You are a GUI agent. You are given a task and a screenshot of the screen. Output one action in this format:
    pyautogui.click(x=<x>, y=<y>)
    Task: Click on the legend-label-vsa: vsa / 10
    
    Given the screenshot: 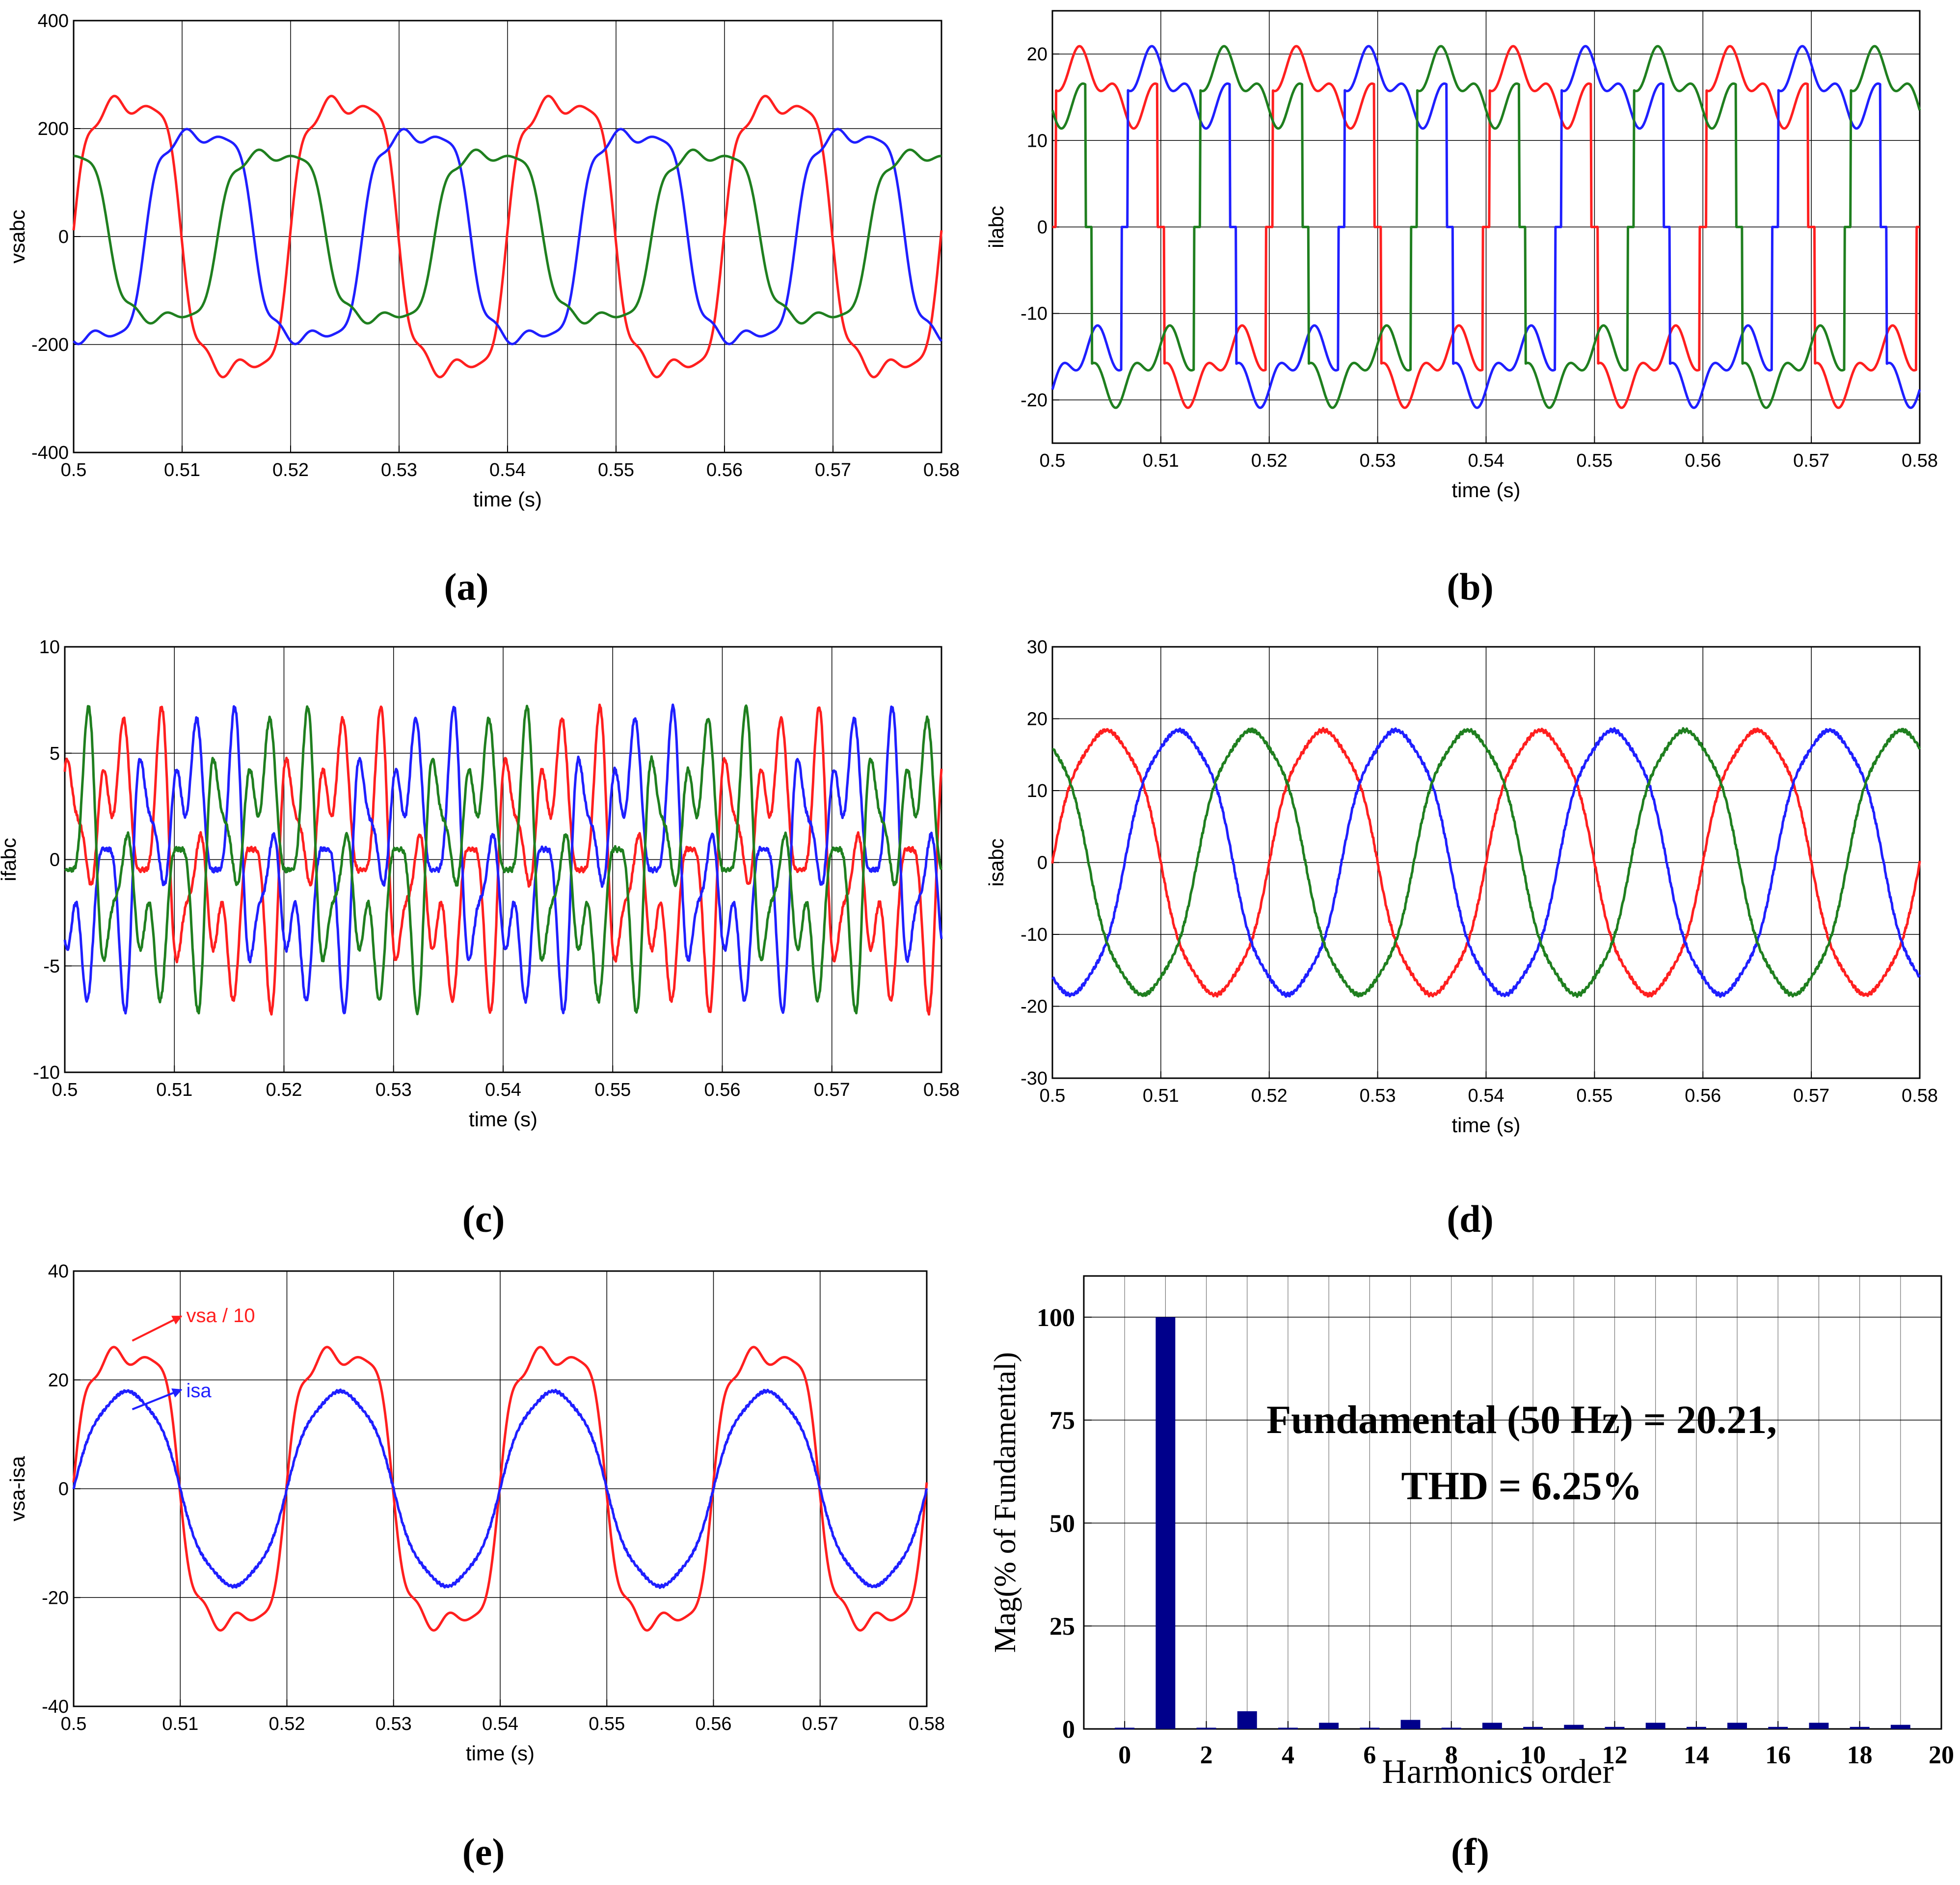 What is the action you would take?
    pyautogui.click(x=221, y=1316)
    